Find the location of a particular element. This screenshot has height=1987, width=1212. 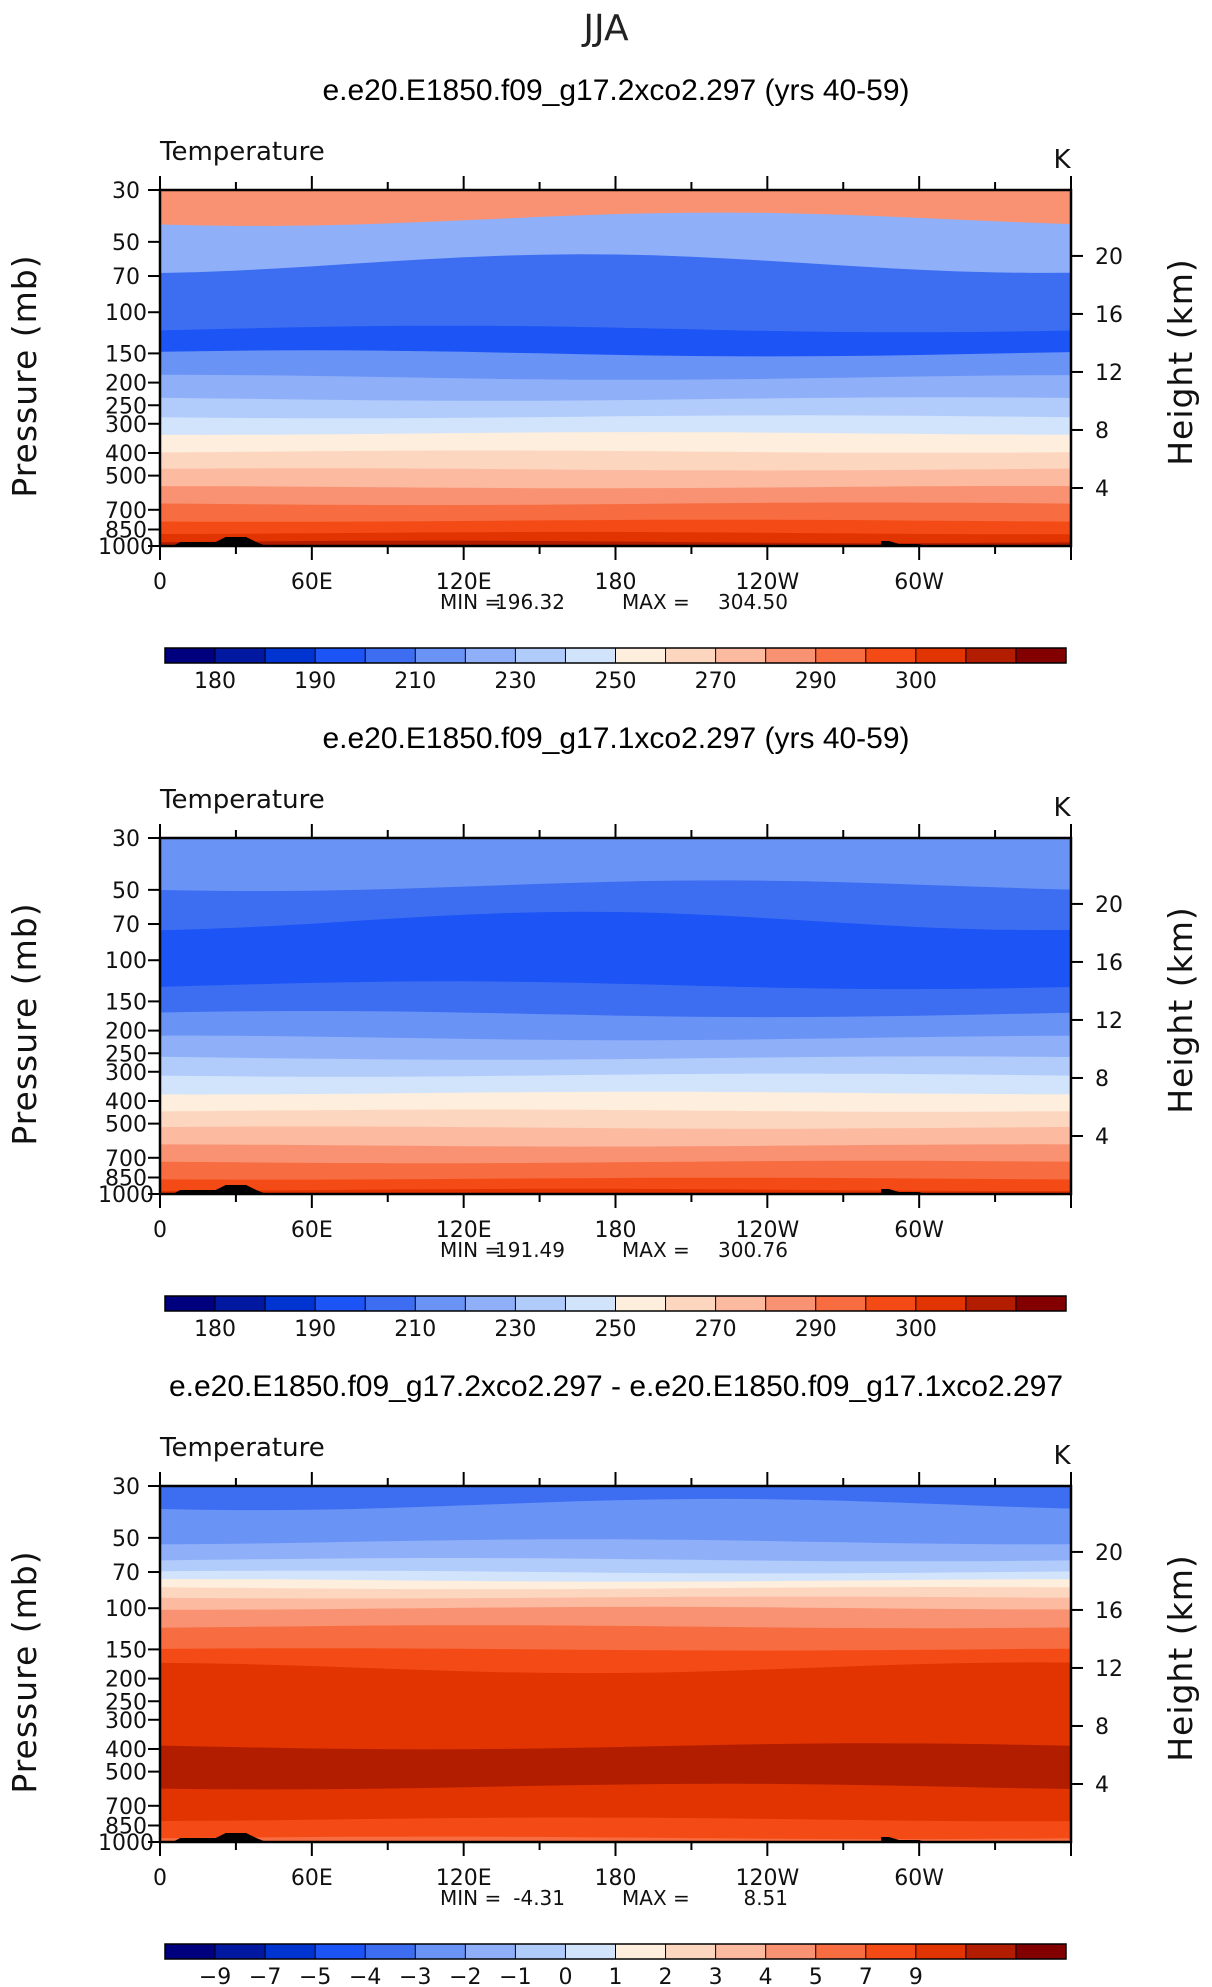

x-tick-label: 60W is located at coordinates (919, 1230).